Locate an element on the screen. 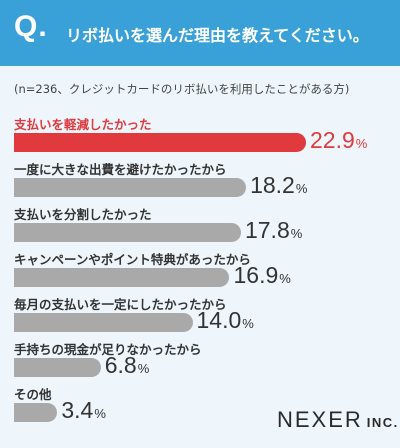 This screenshot has height=448, width=400. question-header: Q. リボ払いを選んだ理由を教えてください。 is located at coordinates (200, 33).